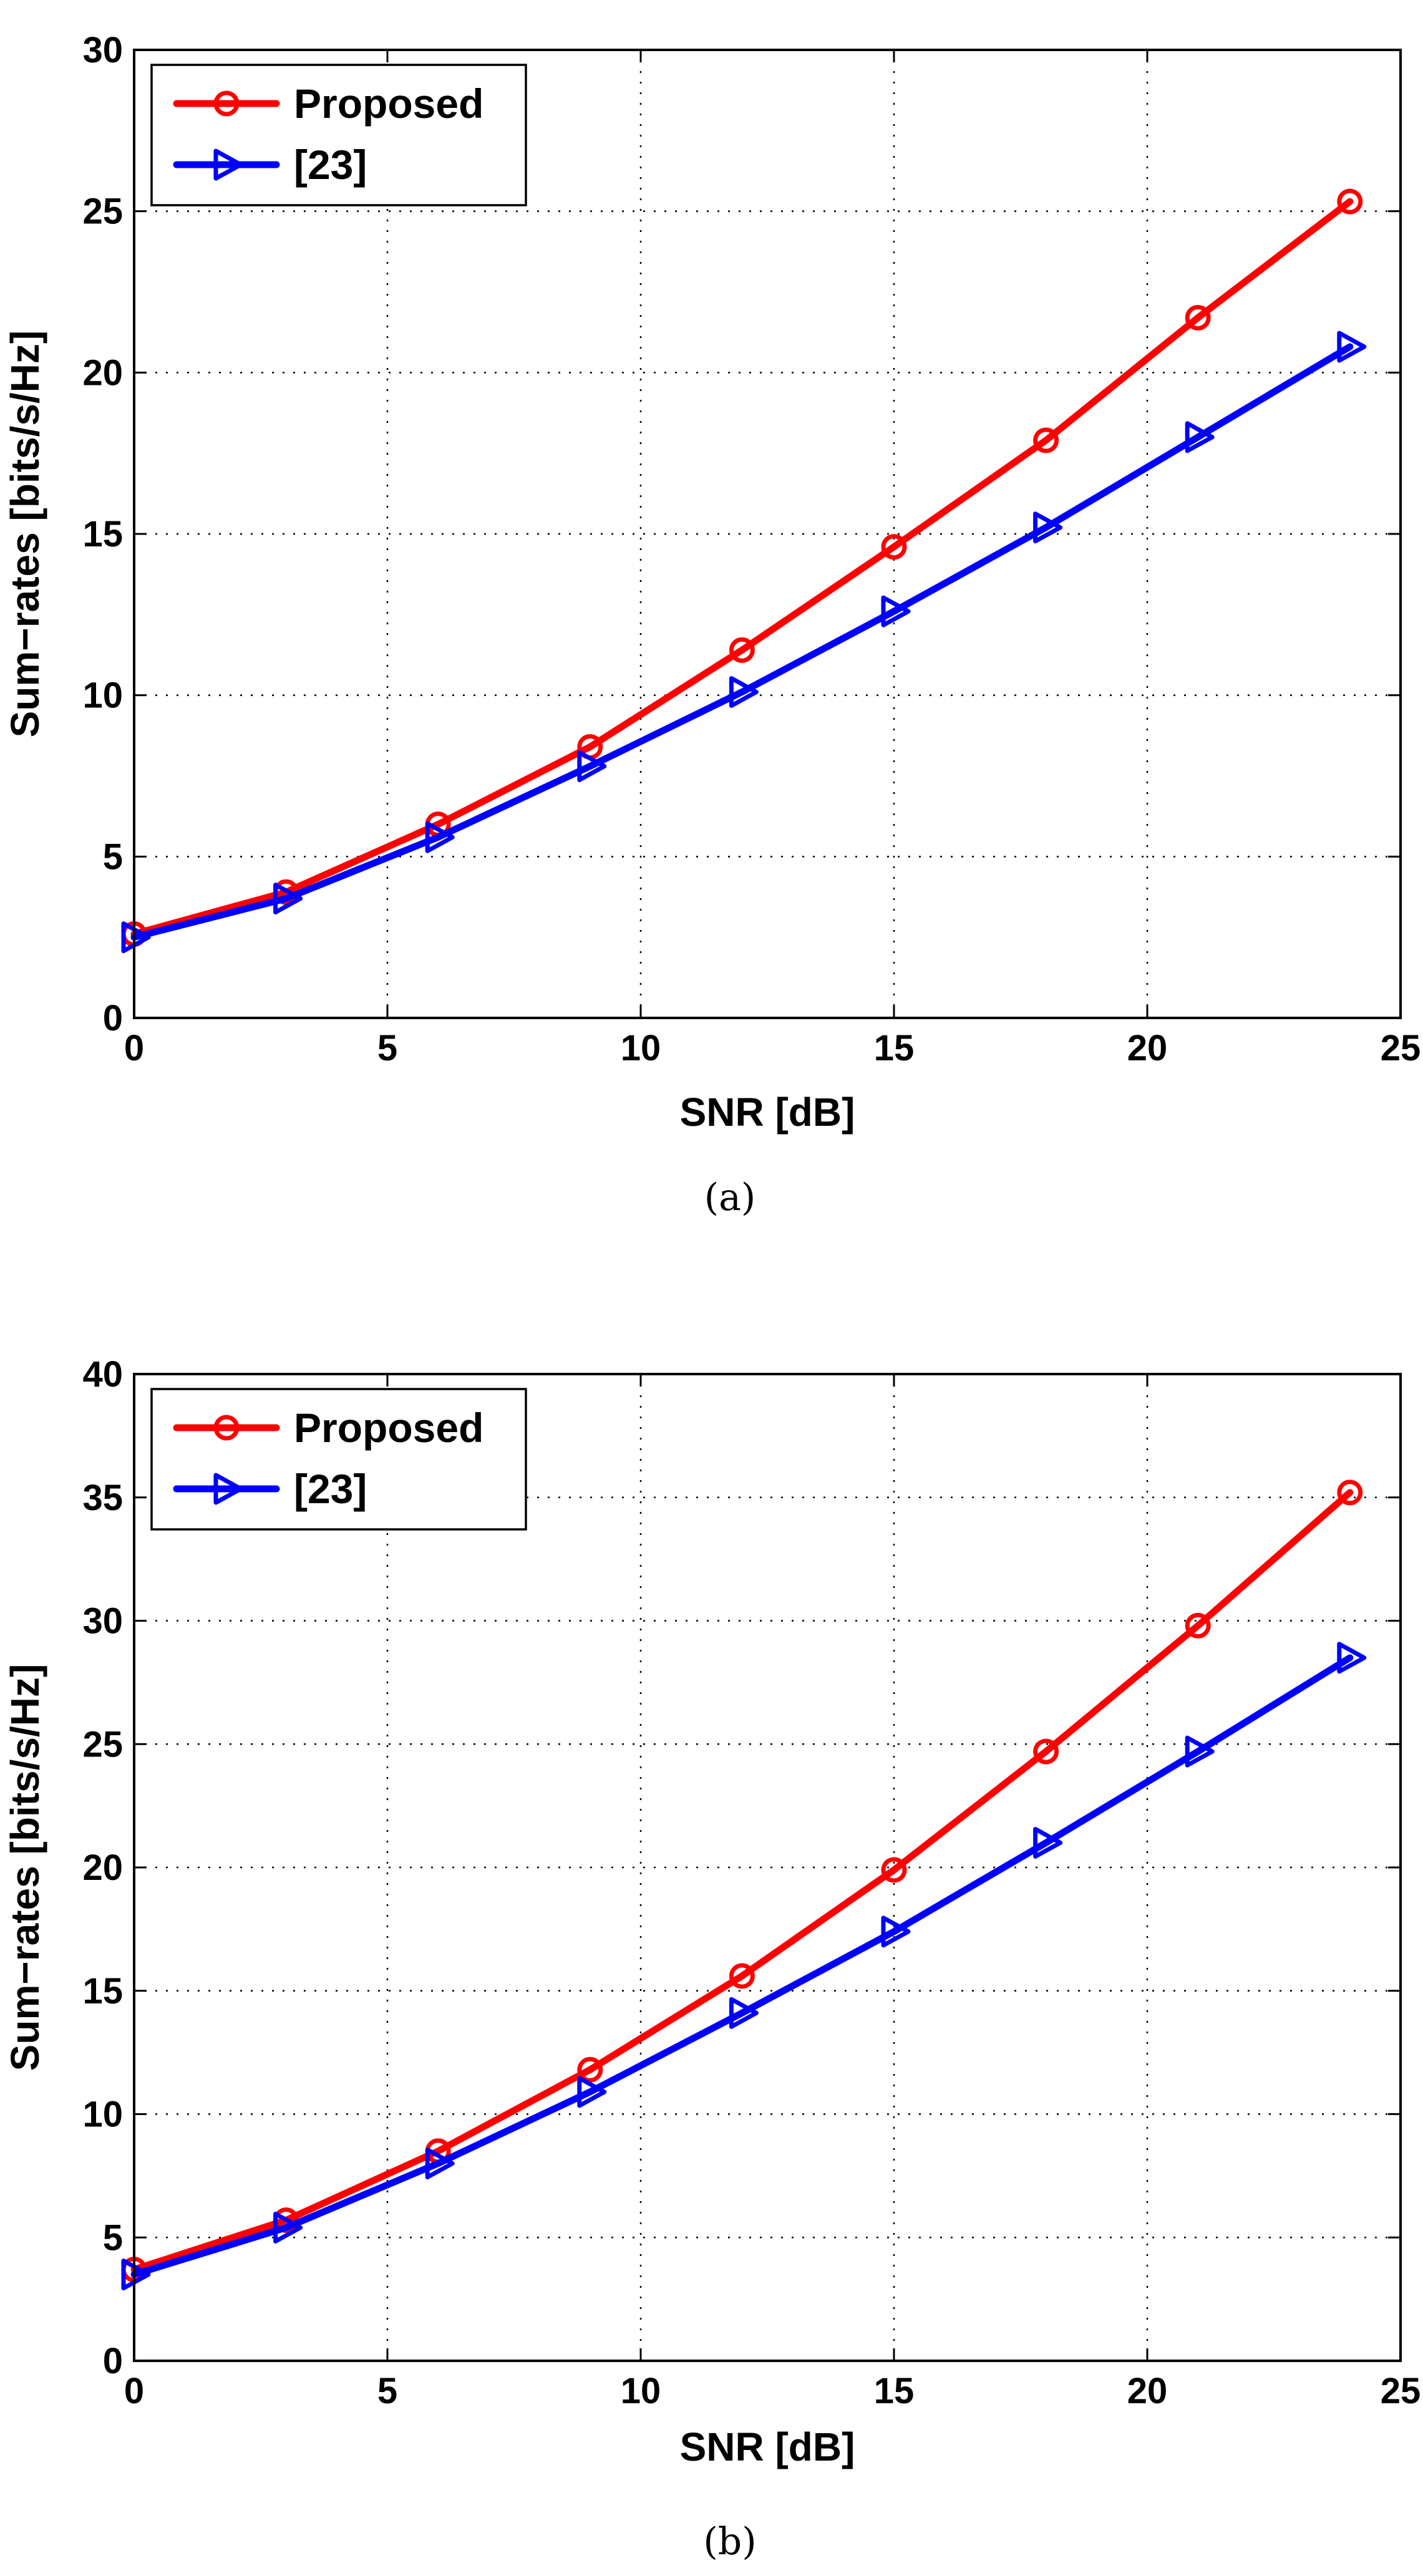 The image size is (1423, 2576). What do you see at coordinates (103, 1374) in the screenshot?
I see `y-tick-label: 40` at bounding box center [103, 1374].